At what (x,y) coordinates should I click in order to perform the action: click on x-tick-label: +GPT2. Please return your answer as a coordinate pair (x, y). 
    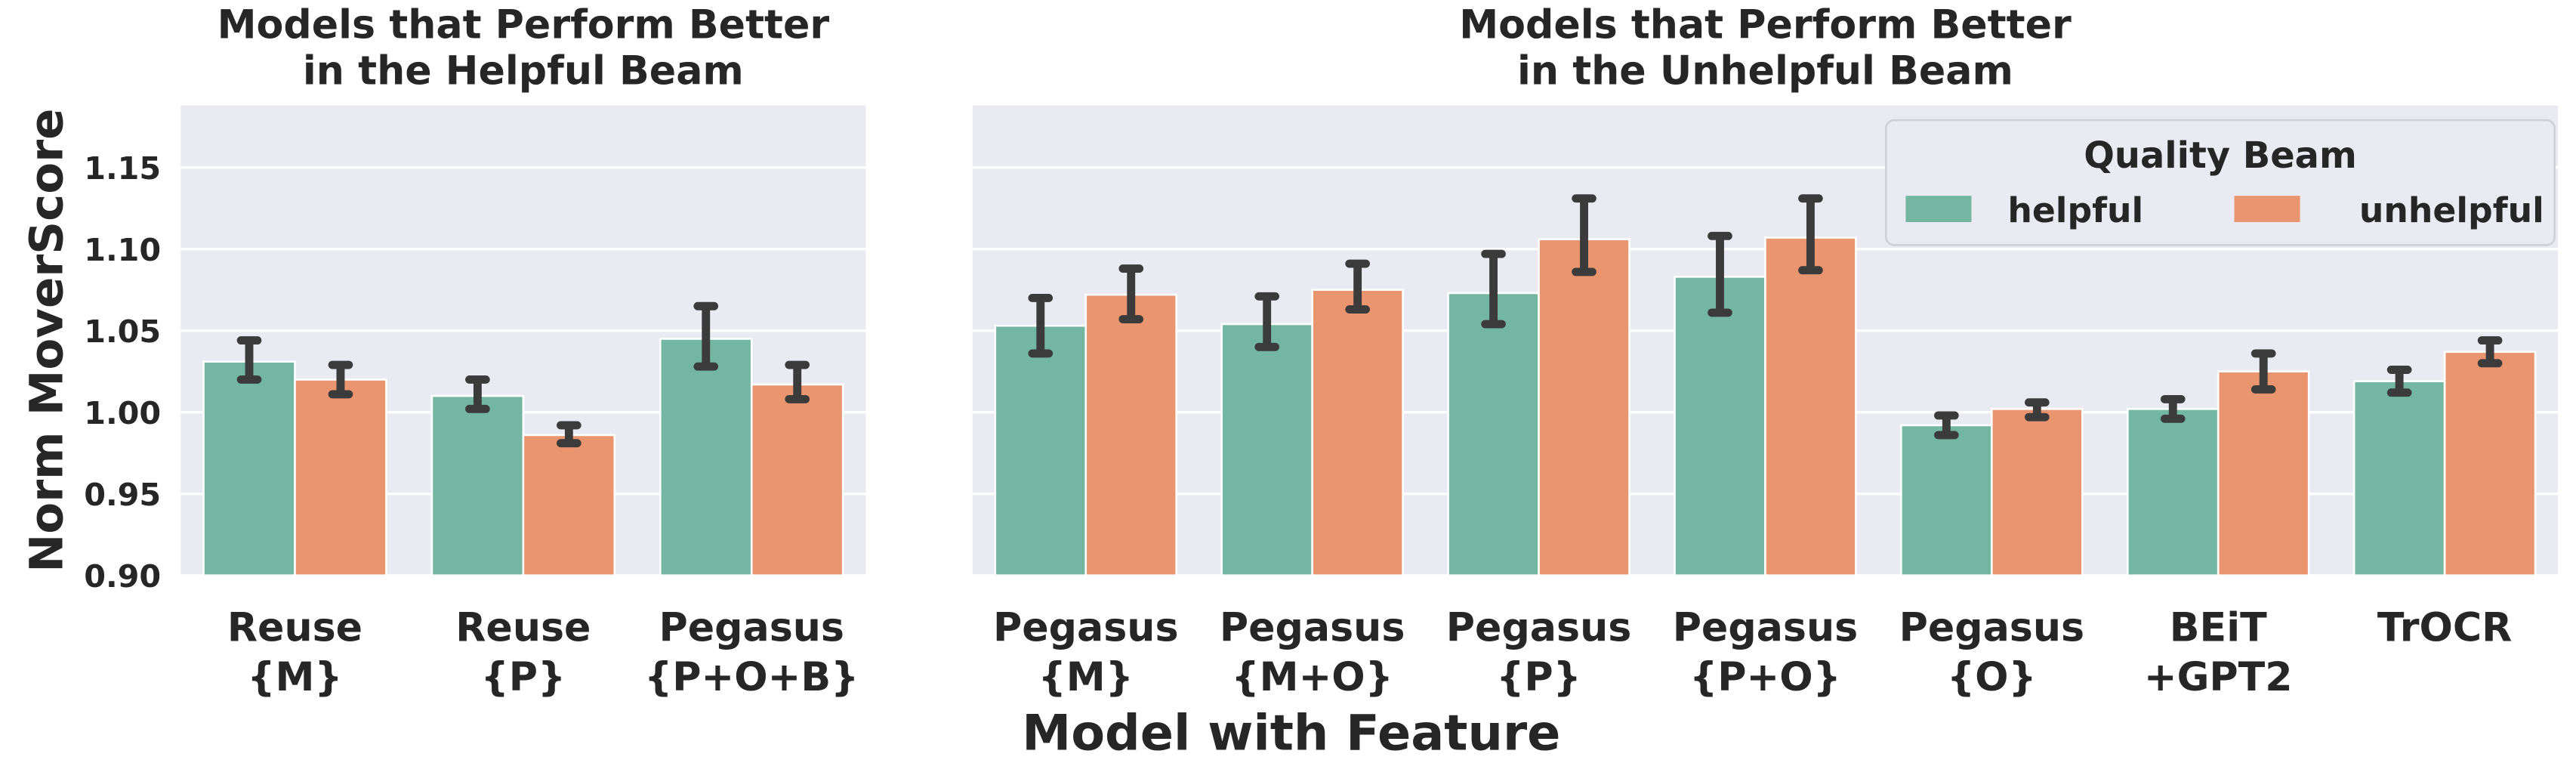
    Looking at the image, I should click on (2218, 677).